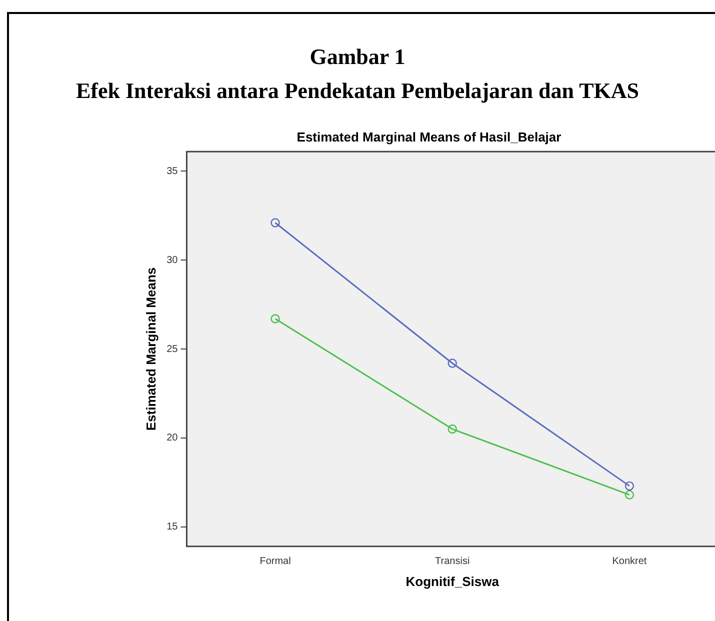 The image size is (715, 621). What do you see at coordinates (172, 438) in the screenshot?
I see `y-tick-label: 20` at bounding box center [172, 438].